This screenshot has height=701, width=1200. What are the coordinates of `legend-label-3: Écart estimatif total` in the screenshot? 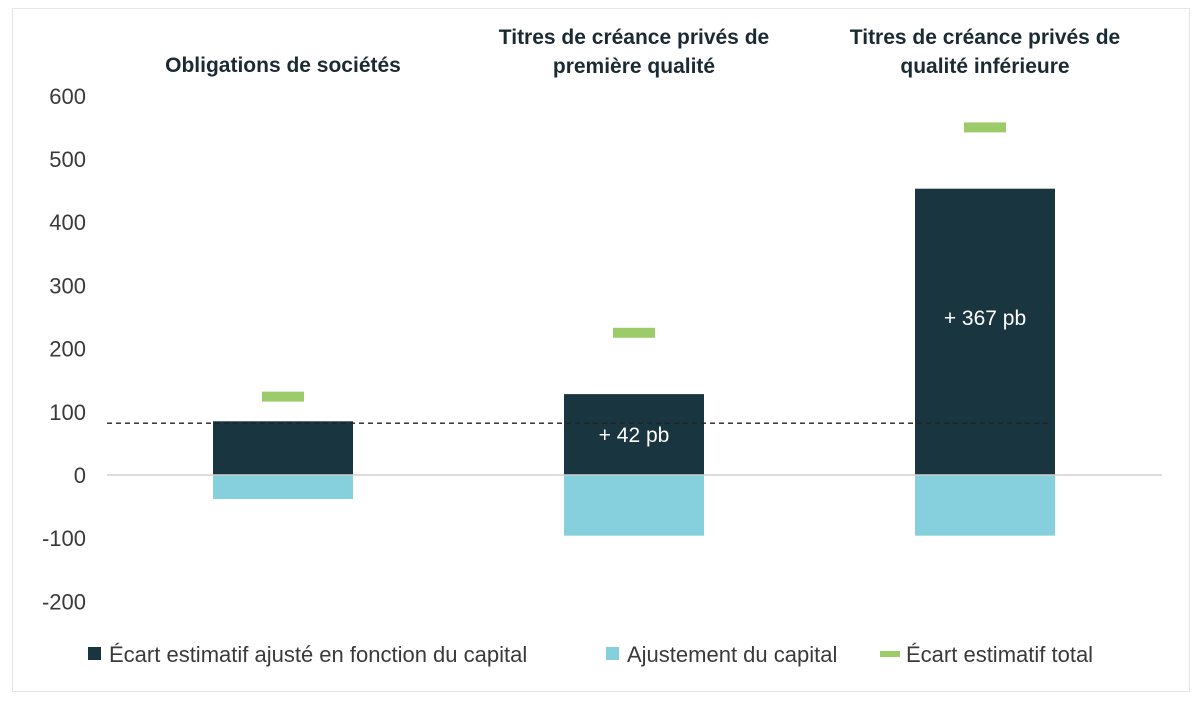 It's located at (999, 654).